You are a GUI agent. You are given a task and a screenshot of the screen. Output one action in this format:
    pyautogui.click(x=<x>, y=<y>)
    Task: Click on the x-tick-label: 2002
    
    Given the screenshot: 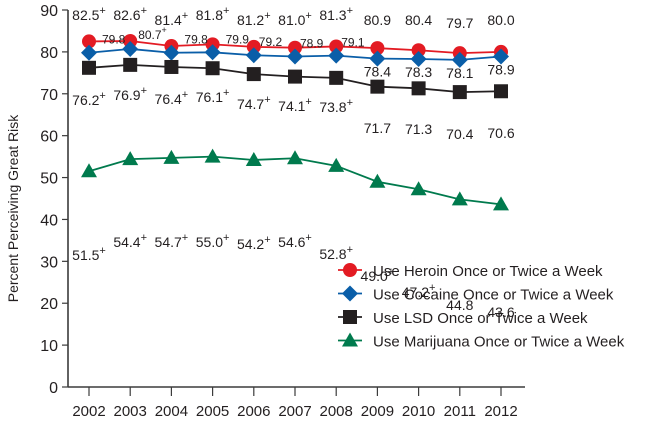 What is the action you would take?
    pyautogui.click(x=88, y=411)
    